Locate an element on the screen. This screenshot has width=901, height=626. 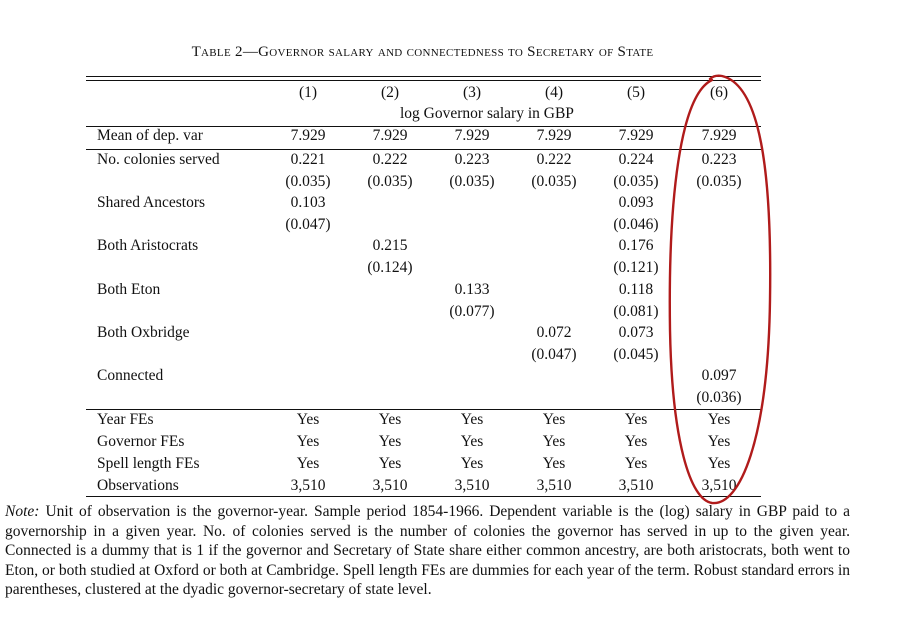
header-rule is located at coordinates (423, 126).